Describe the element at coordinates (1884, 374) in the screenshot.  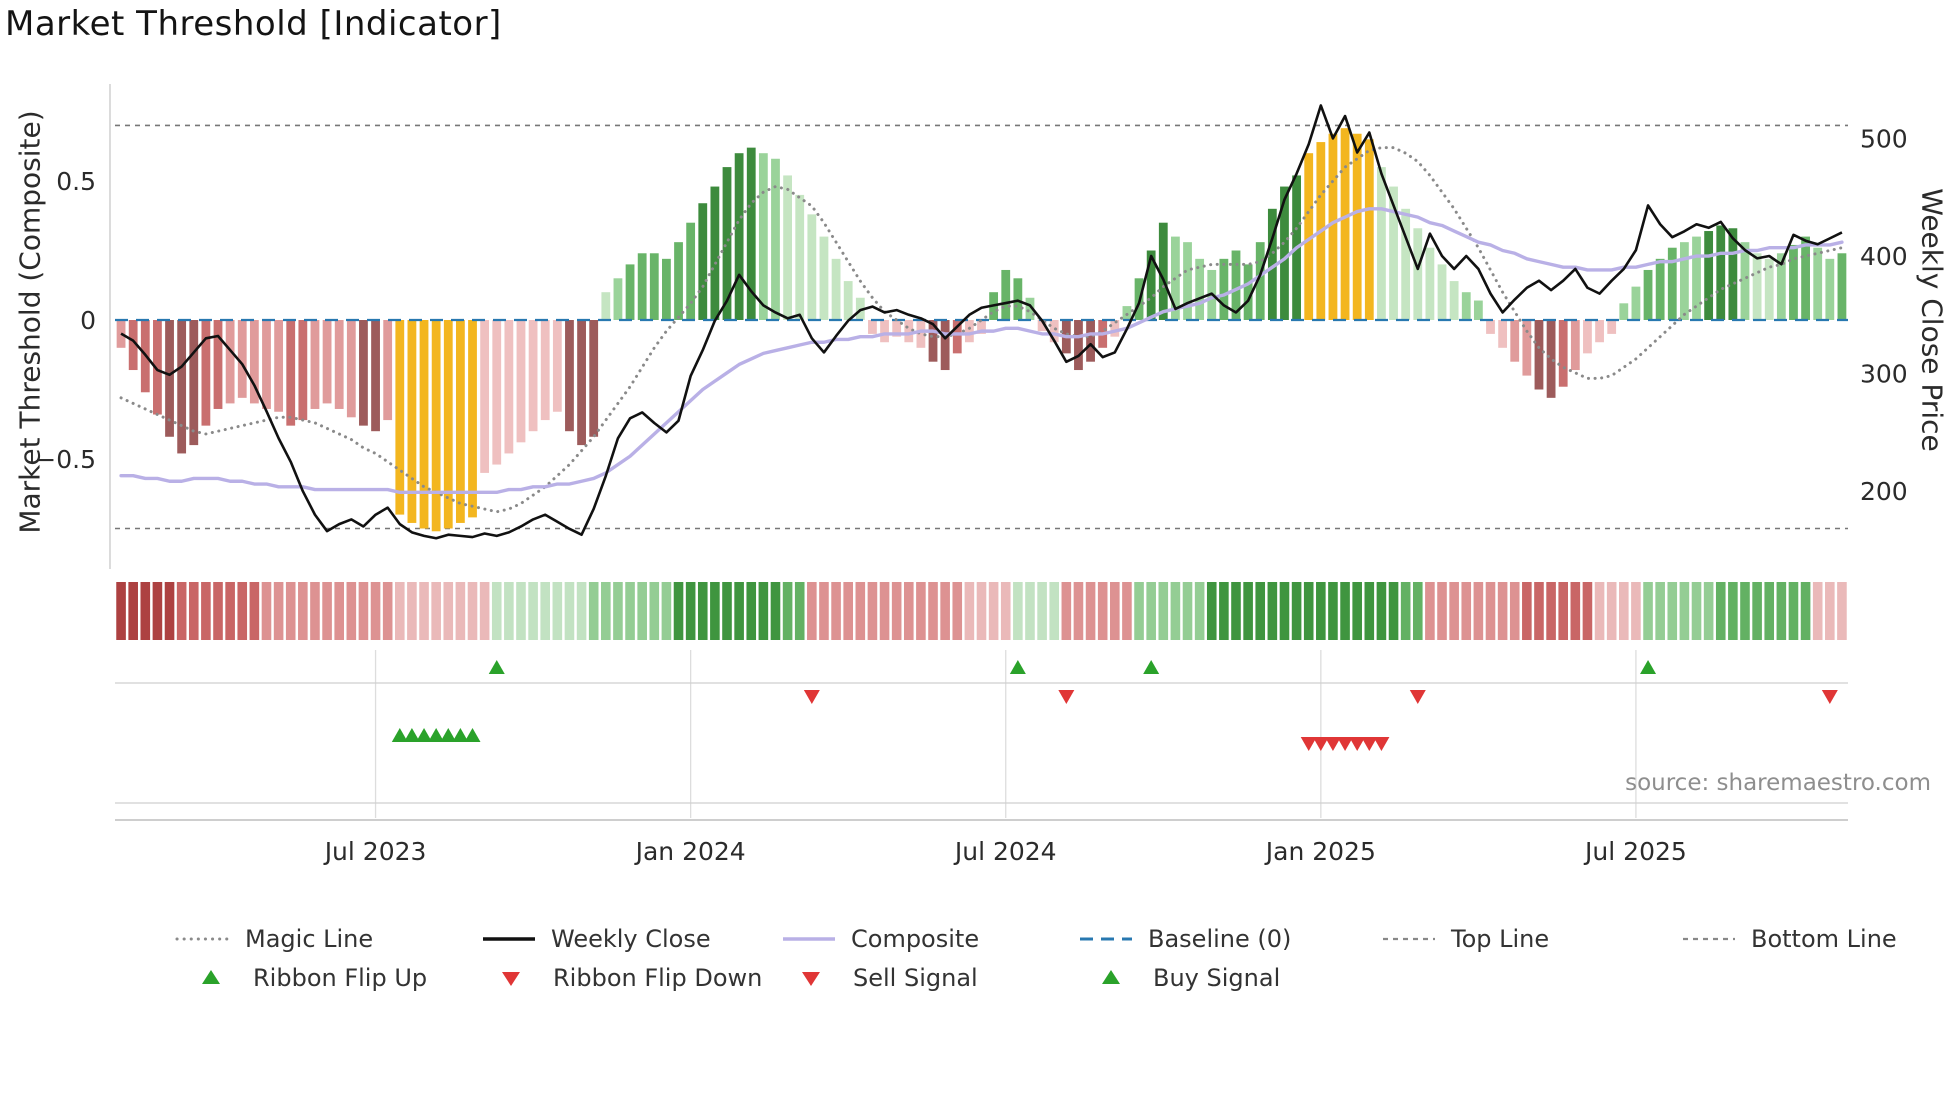
I see `right-tick-label: 300` at that location.